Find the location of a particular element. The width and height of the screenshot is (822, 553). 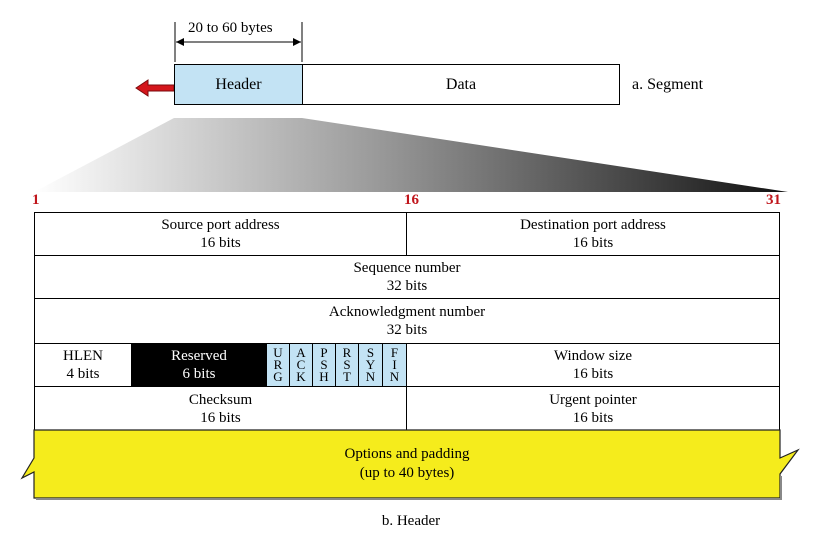

acknowledgment-number-field: Acknowledgment number 32 bits is located at coordinates (407, 321).